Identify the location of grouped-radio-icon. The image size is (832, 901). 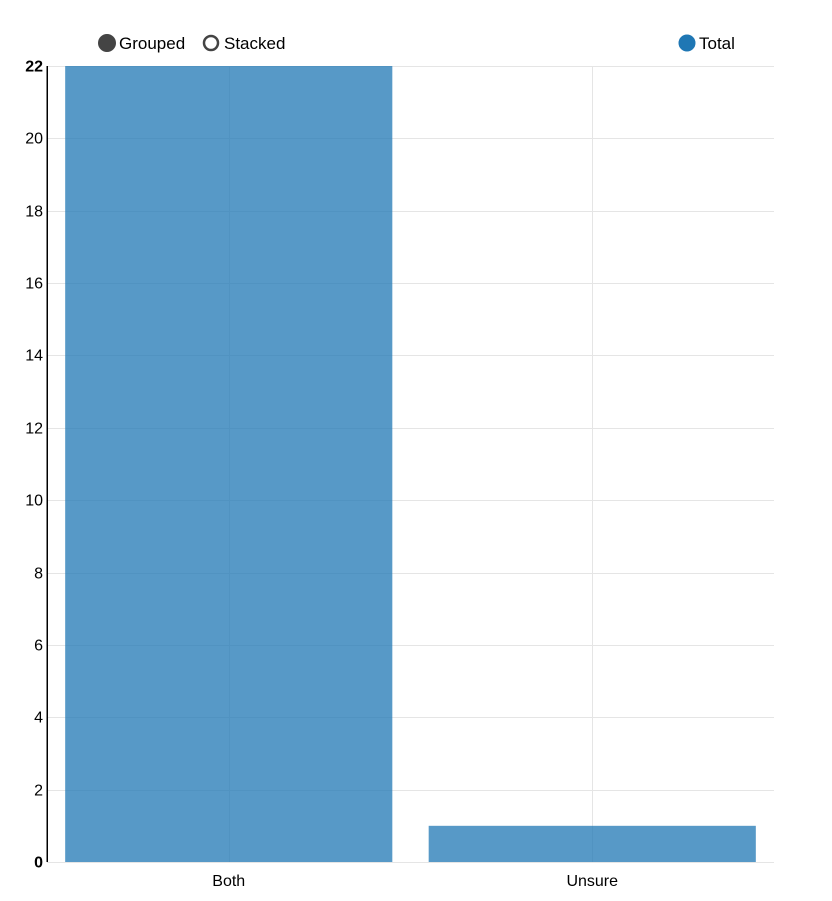
(107, 43).